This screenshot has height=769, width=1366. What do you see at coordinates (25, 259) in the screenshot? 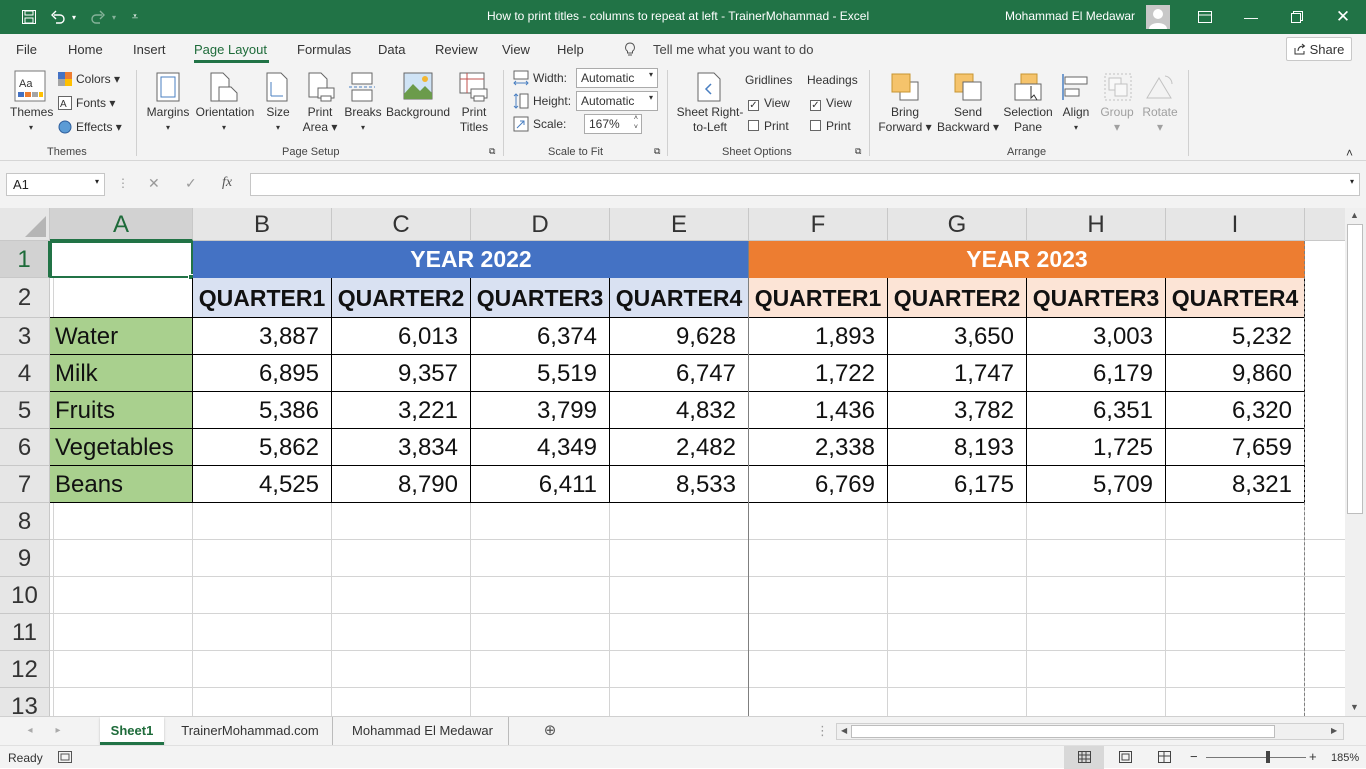
I see `row-header-1: 1` at bounding box center [25, 259].